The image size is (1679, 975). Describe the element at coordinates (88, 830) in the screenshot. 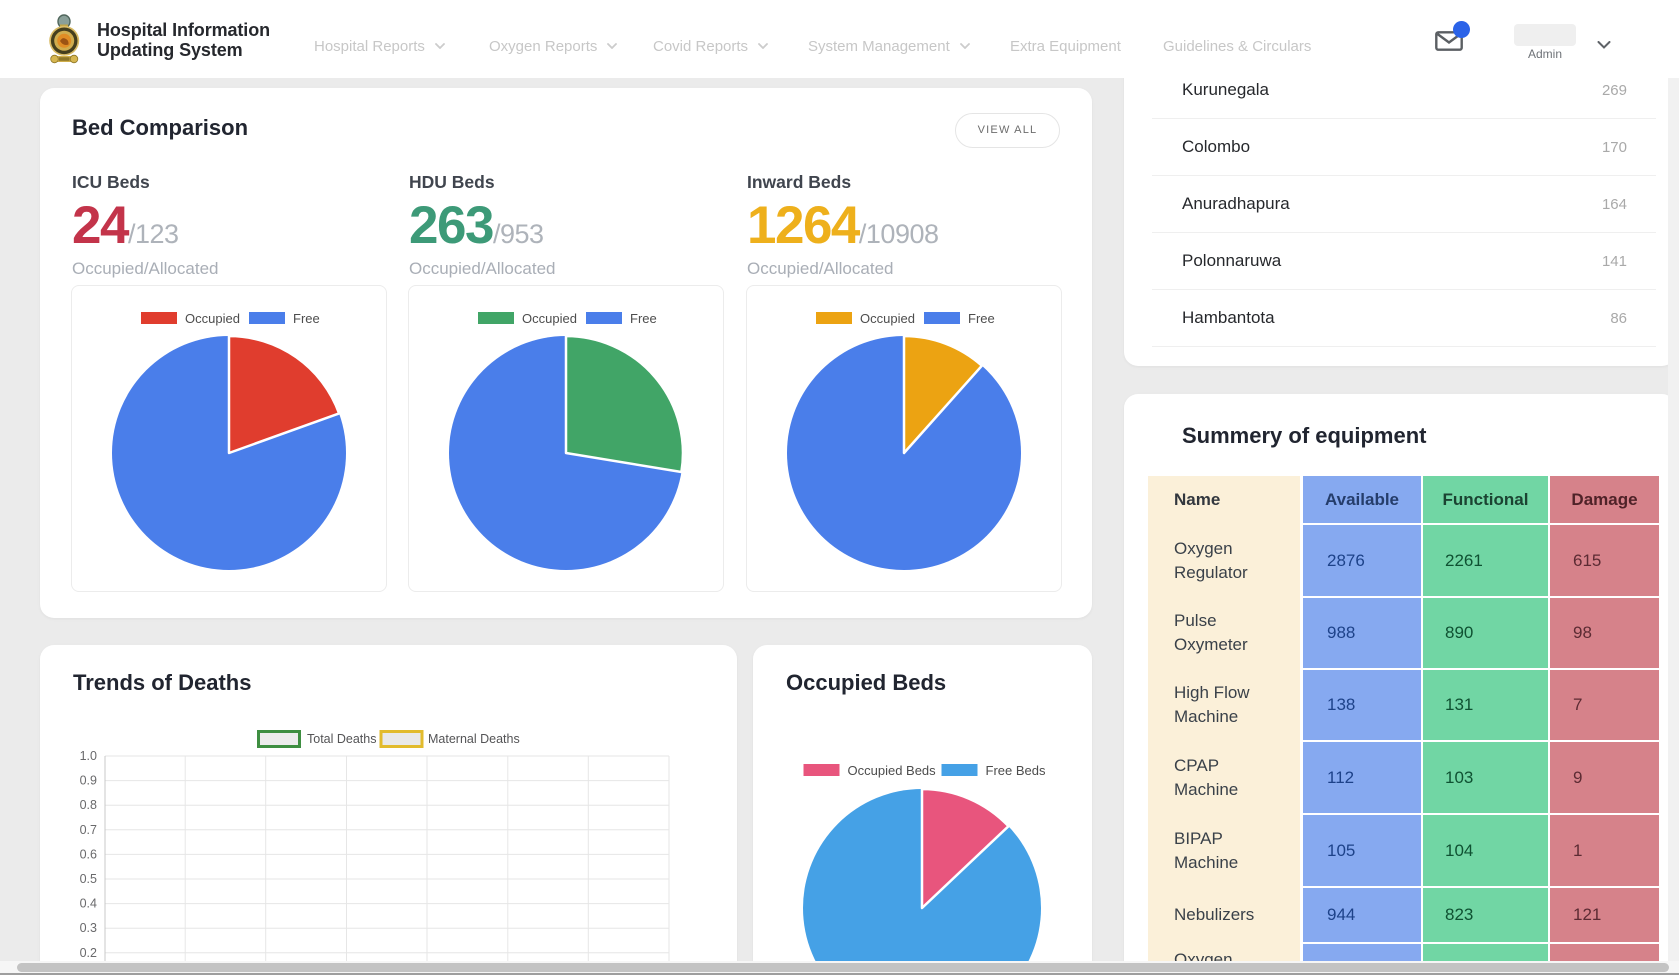

I see `svg-text: 0.7` at that location.